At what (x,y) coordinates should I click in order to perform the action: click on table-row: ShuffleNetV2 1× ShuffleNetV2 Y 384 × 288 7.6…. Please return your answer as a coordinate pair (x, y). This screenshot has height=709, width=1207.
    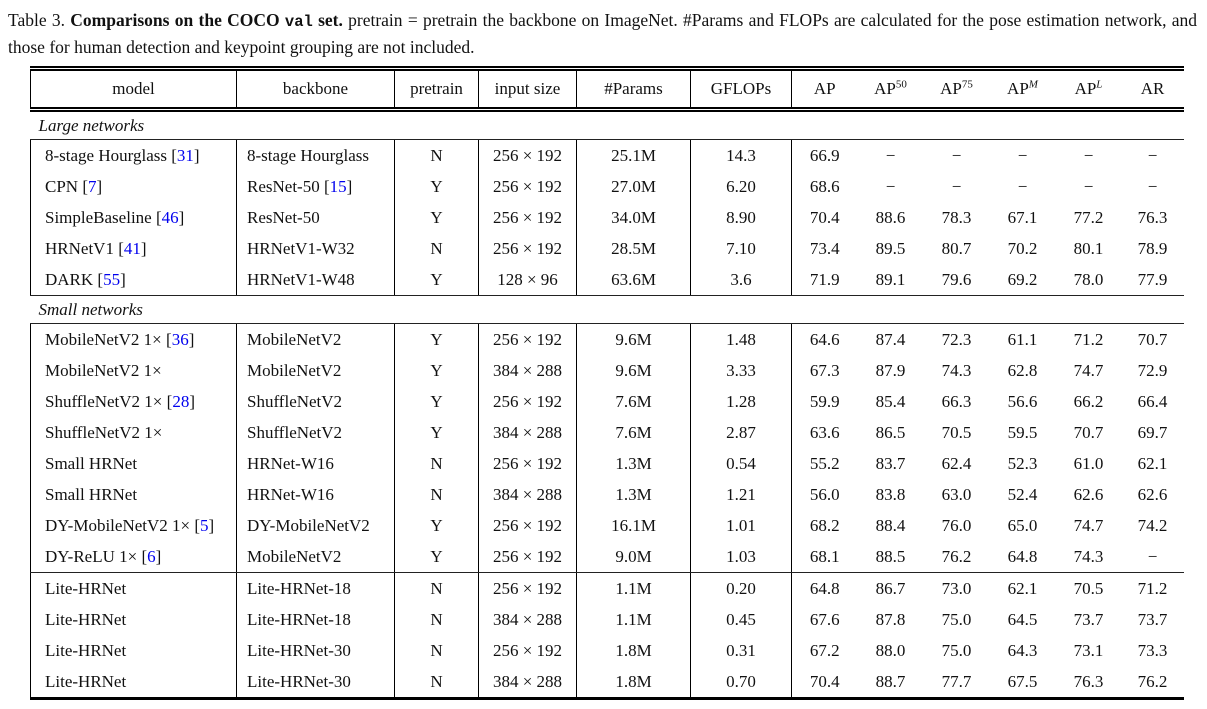
    Looking at the image, I should click on (607, 432).